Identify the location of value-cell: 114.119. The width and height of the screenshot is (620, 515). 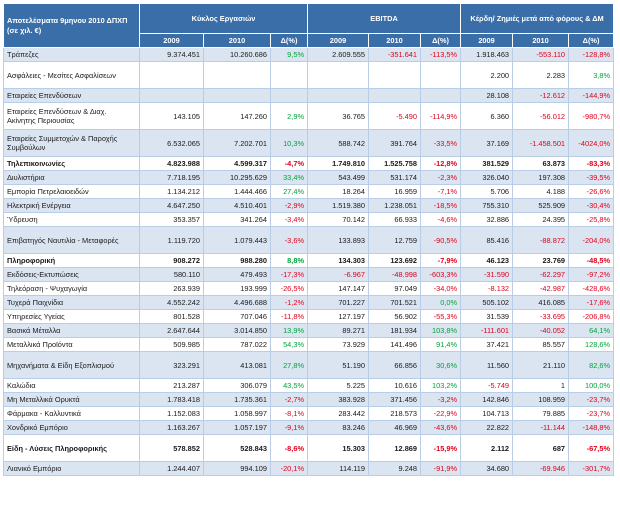
(338, 468).